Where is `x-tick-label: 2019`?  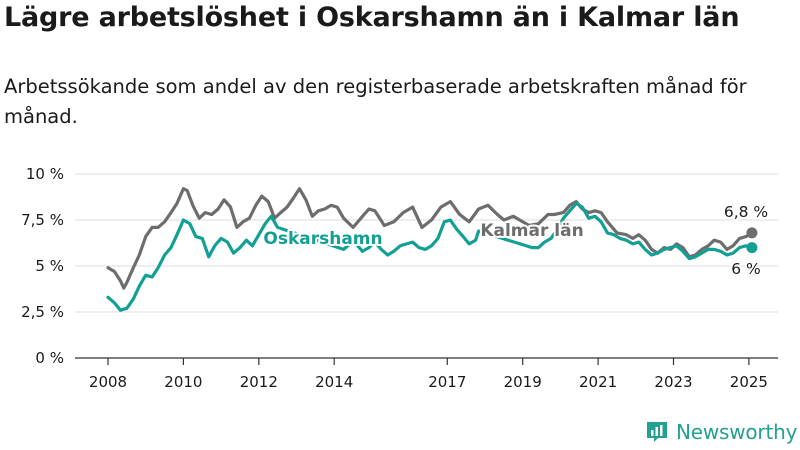 x-tick-label: 2019 is located at coordinates (523, 382).